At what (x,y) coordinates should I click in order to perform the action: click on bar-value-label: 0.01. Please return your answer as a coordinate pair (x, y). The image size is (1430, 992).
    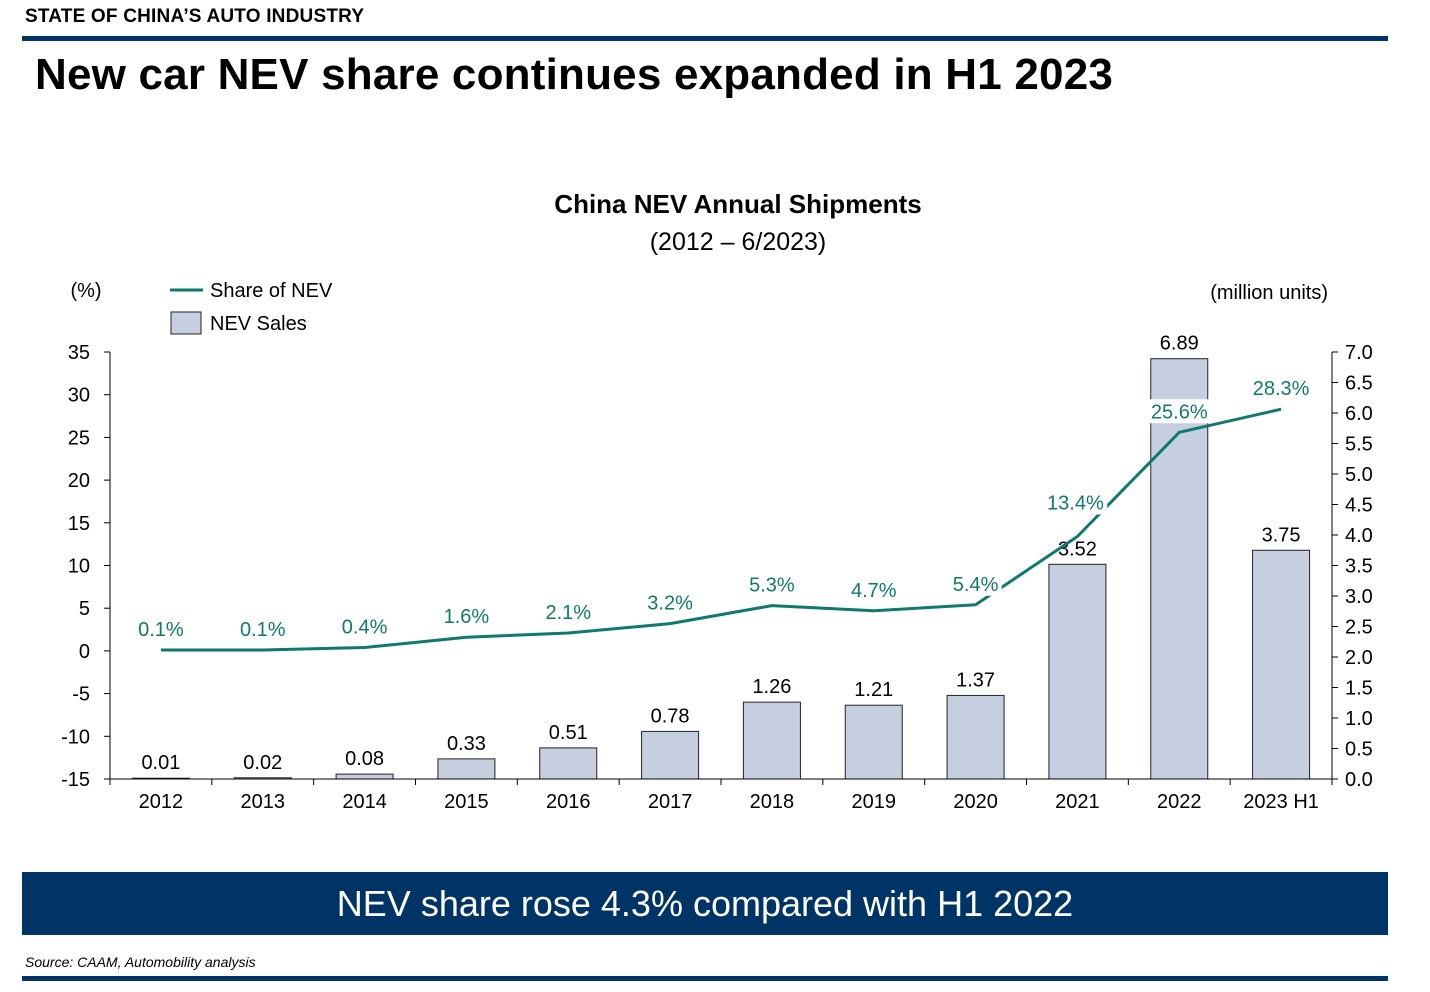
    Looking at the image, I should click on (160, 763).